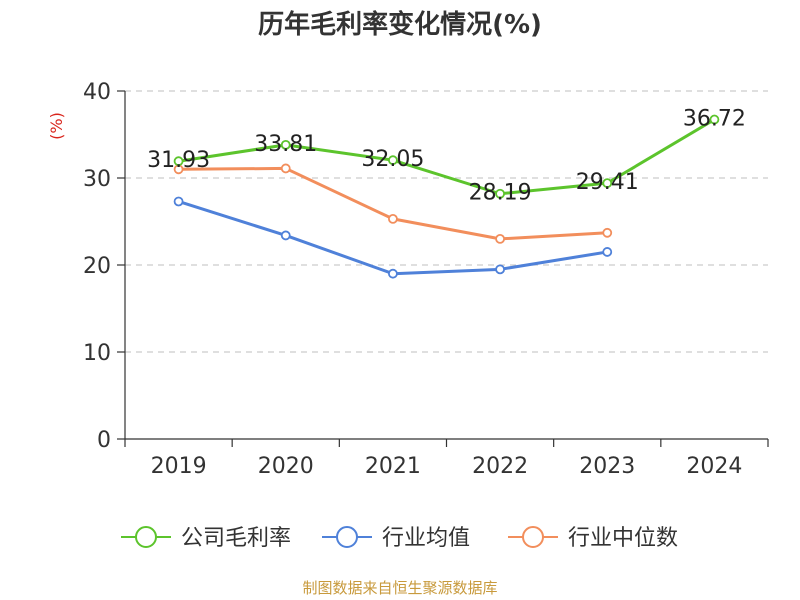 Image resolution: width=800 pixels, height=600 pixels. I want to click on chart-title: 历年毛利率变化情况(%), so click(400, 25).